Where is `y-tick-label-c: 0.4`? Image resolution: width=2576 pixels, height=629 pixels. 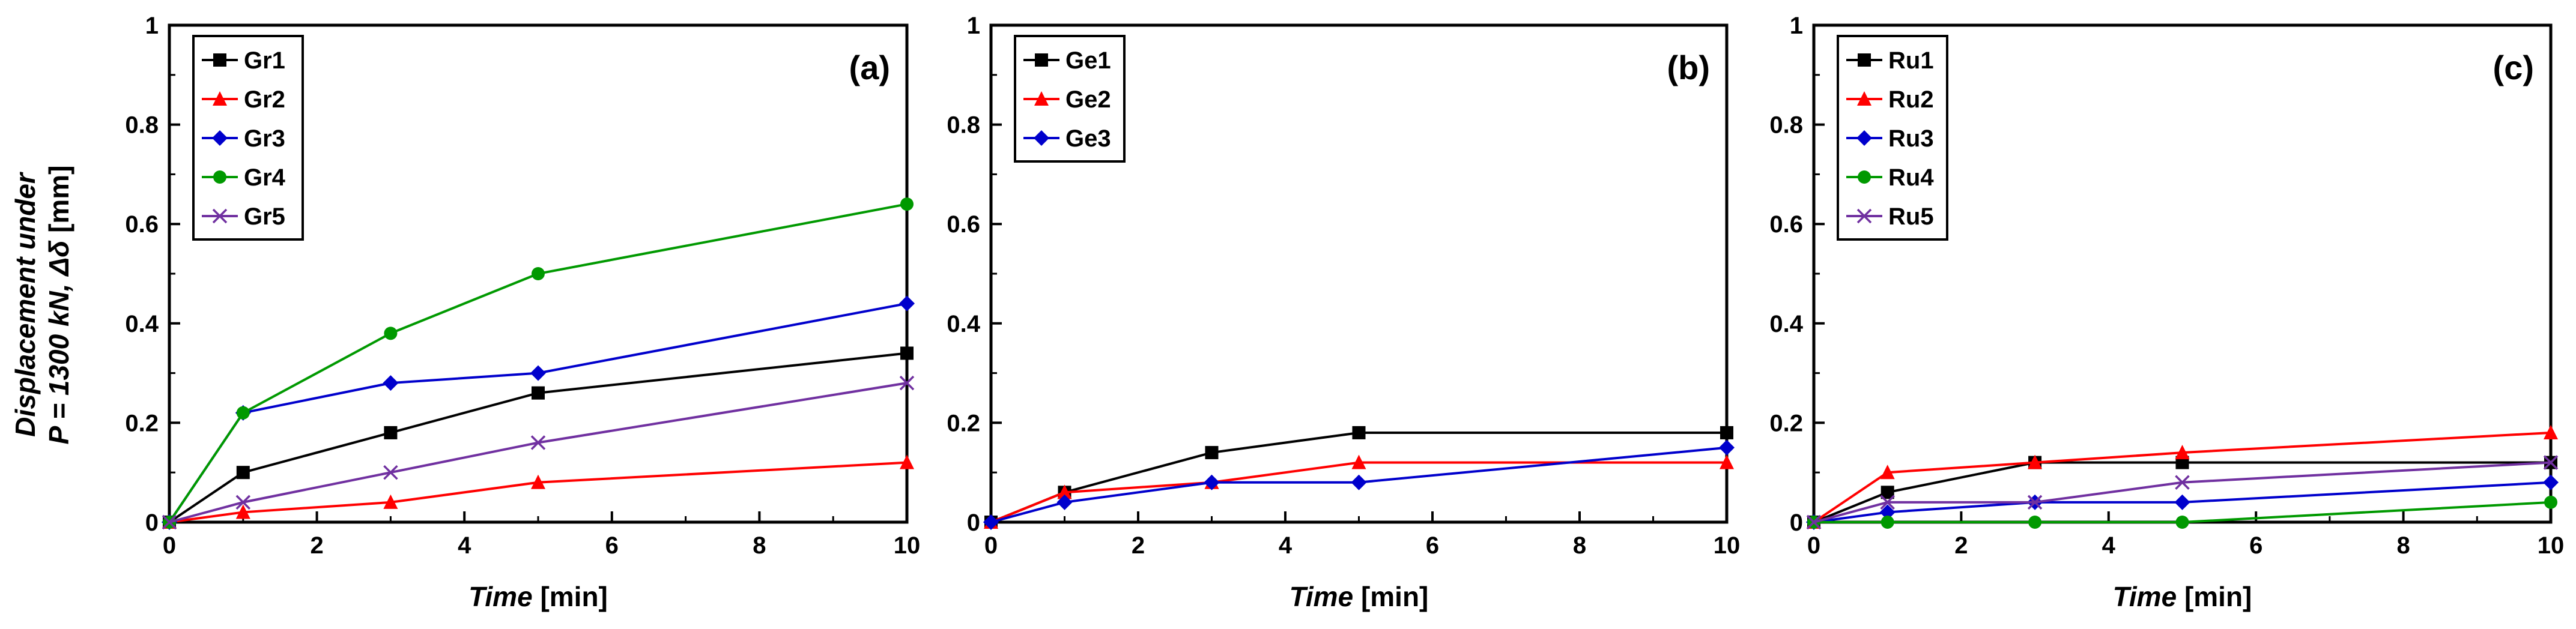
y-tick-label-c: 0.4 is located at coordinates (1786, 324).